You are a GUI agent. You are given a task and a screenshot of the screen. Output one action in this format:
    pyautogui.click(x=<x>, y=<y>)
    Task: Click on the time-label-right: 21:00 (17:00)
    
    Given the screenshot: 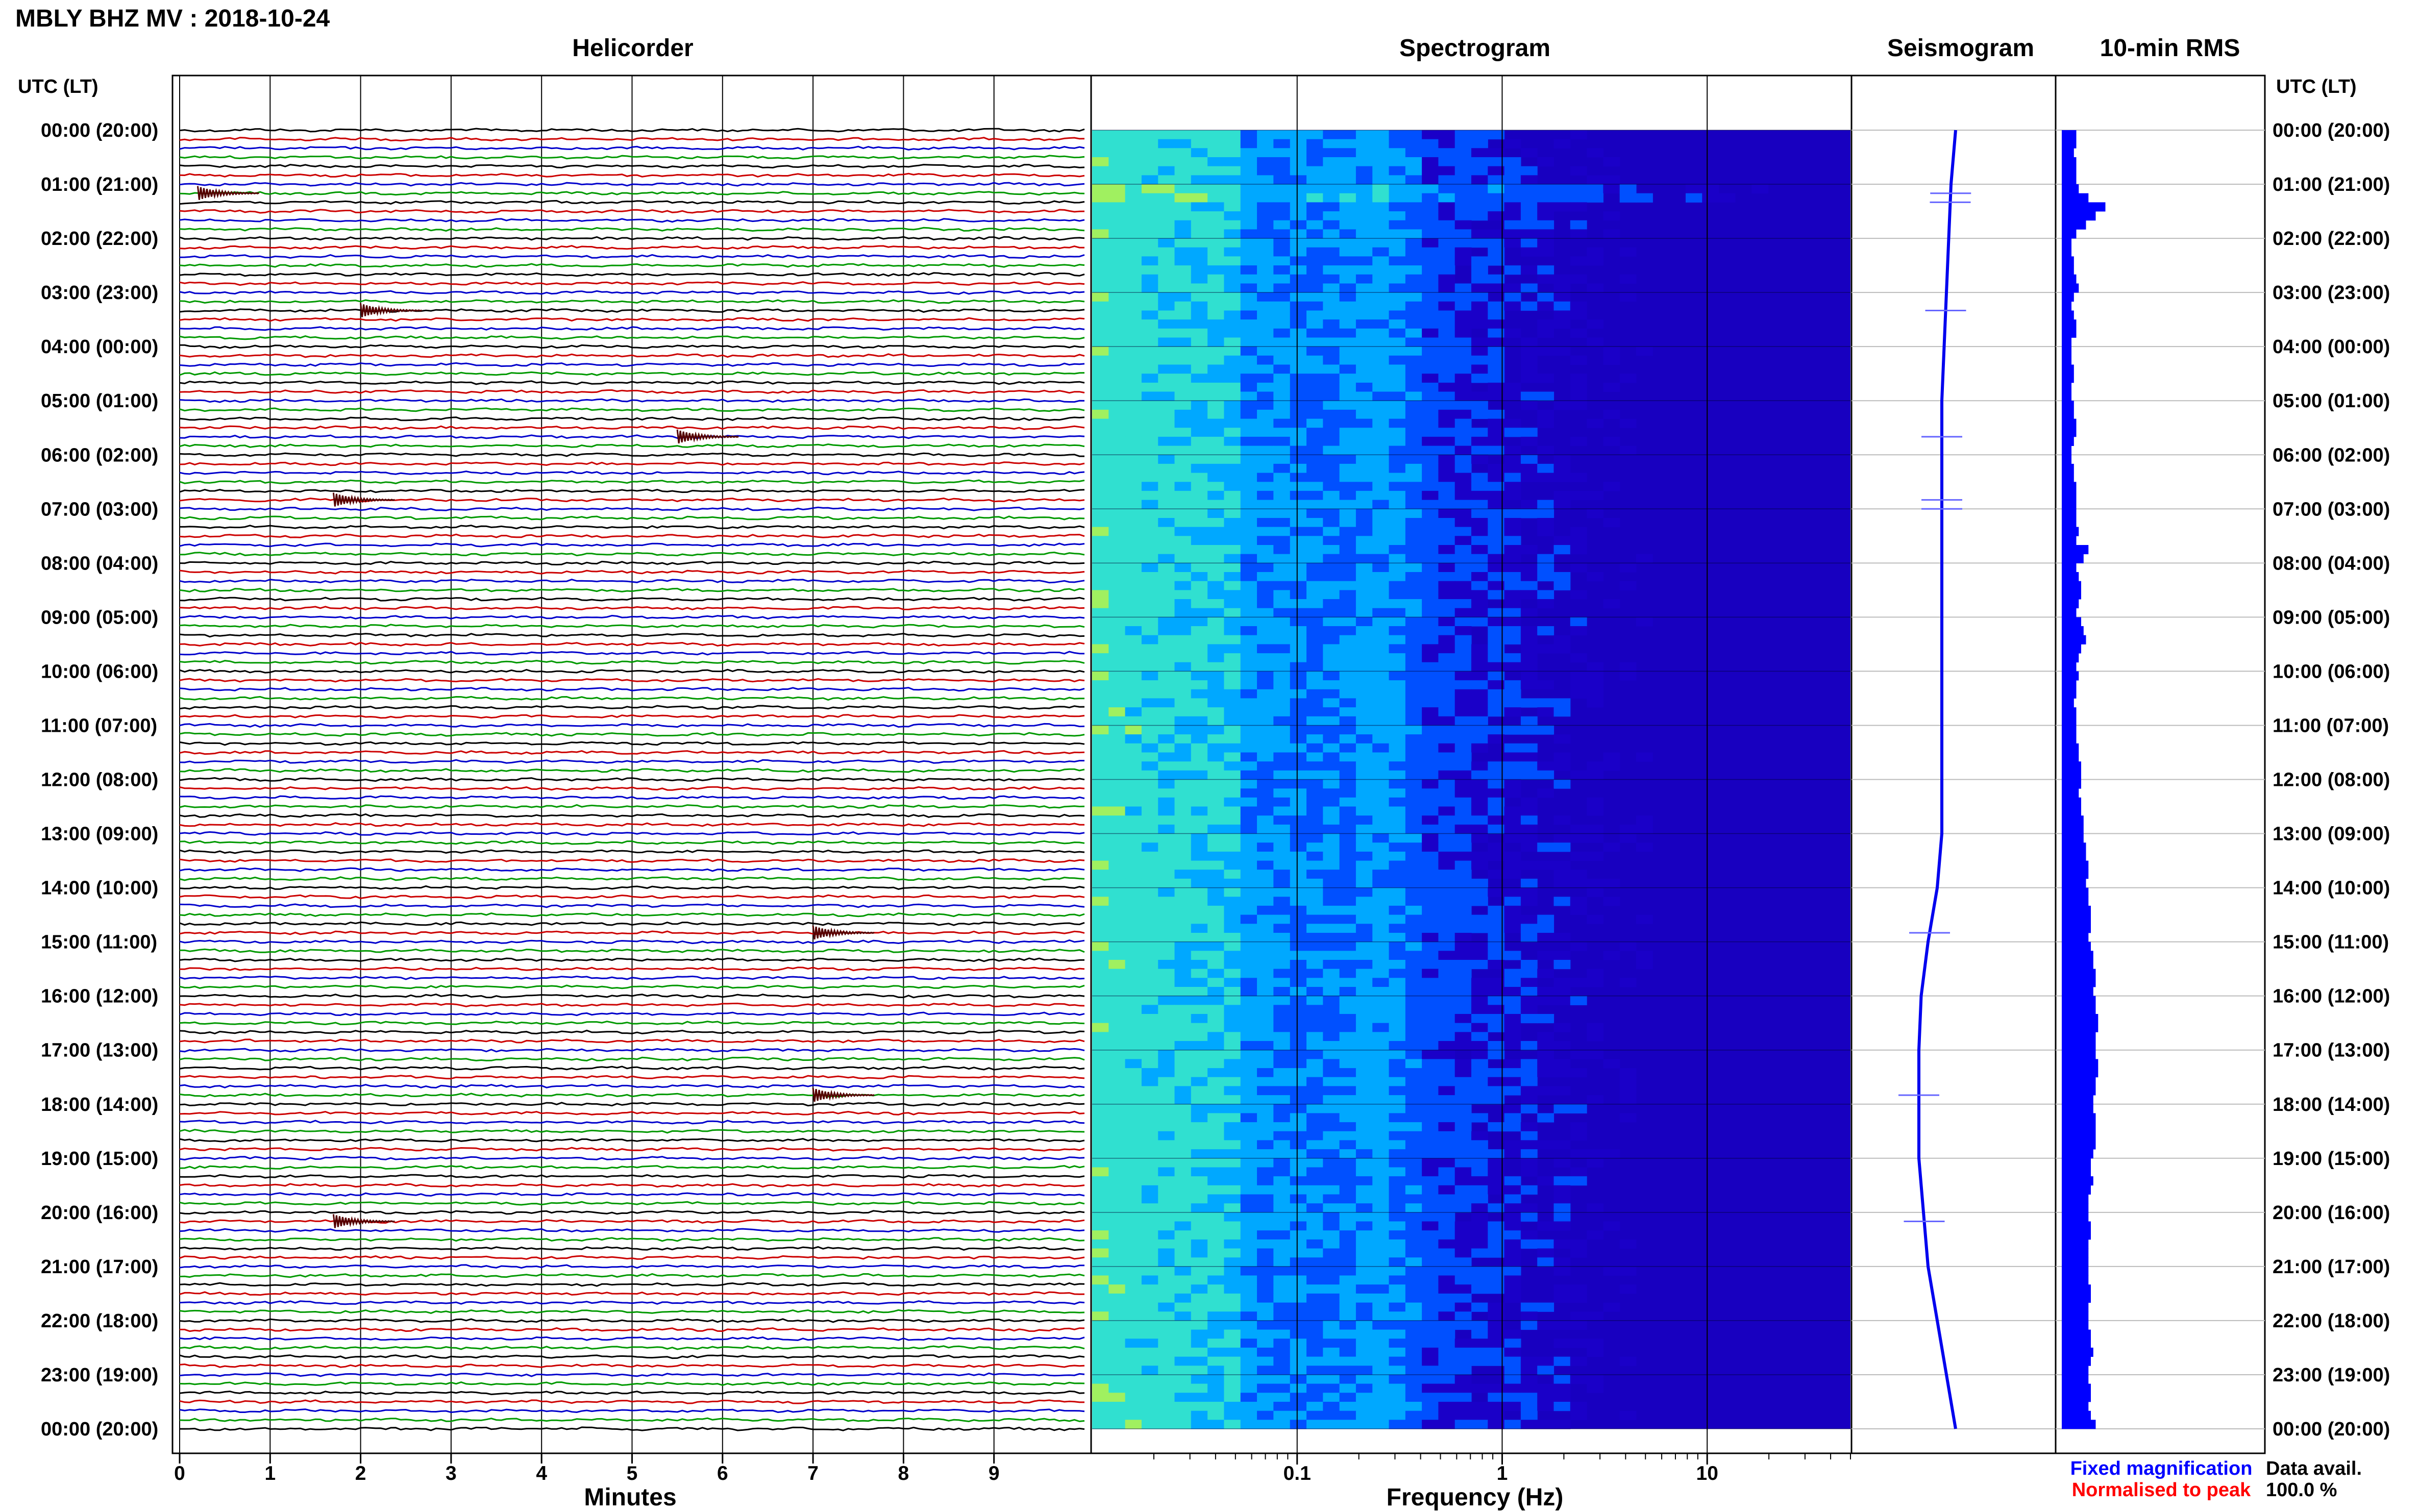 What is the action you would take?
    pyautogui.click(x=2331, y=1267)
    